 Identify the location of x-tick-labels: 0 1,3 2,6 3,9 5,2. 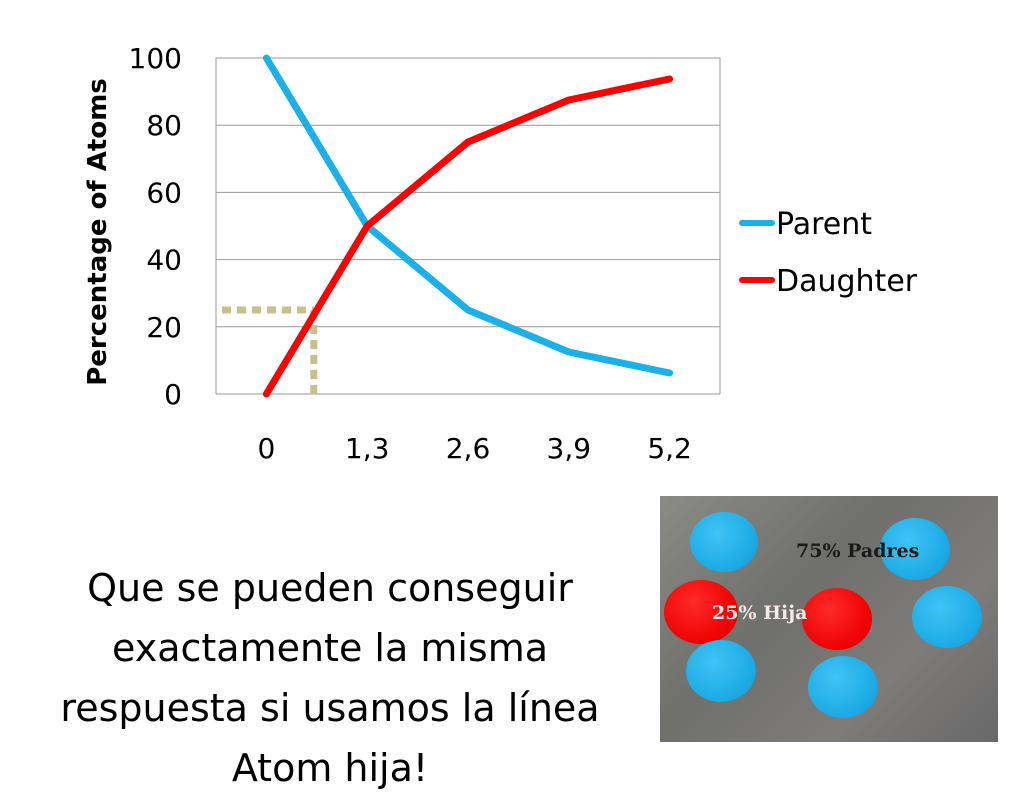
(474, 448).